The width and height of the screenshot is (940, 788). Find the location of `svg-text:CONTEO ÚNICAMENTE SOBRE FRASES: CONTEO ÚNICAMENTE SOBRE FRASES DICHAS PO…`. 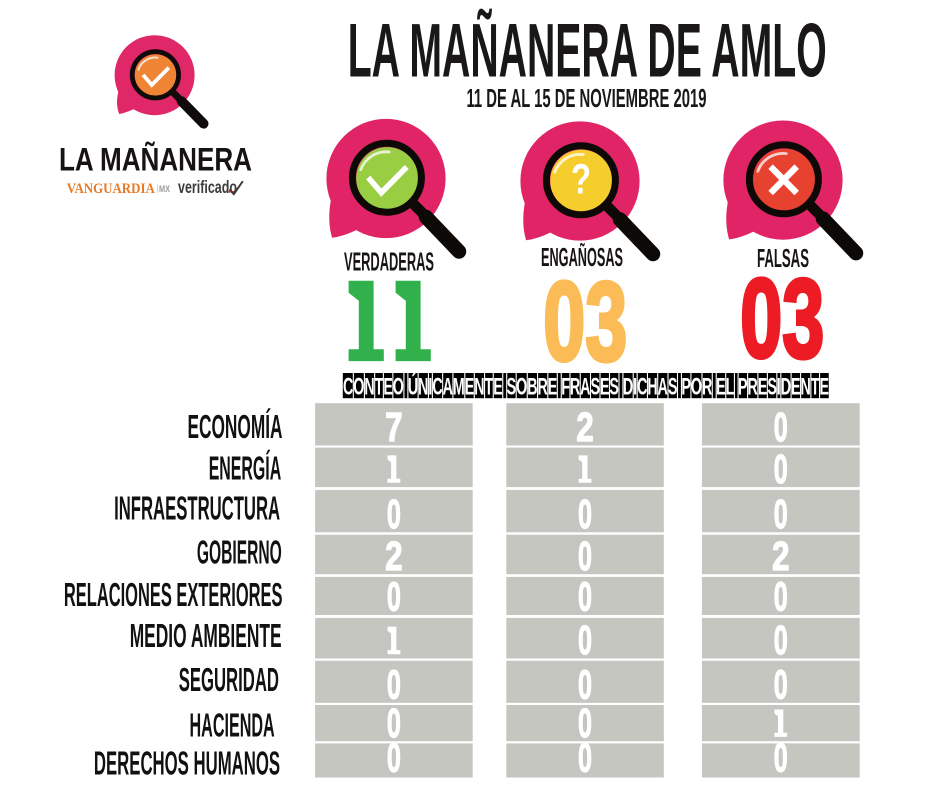

svg-text:CONTEO ÚNICAMENTE SOBRE FRASES: CONTEO ÚNICAMENTE SOBRE FRASES DICHAS PO… is located at coordinates (586, 386).